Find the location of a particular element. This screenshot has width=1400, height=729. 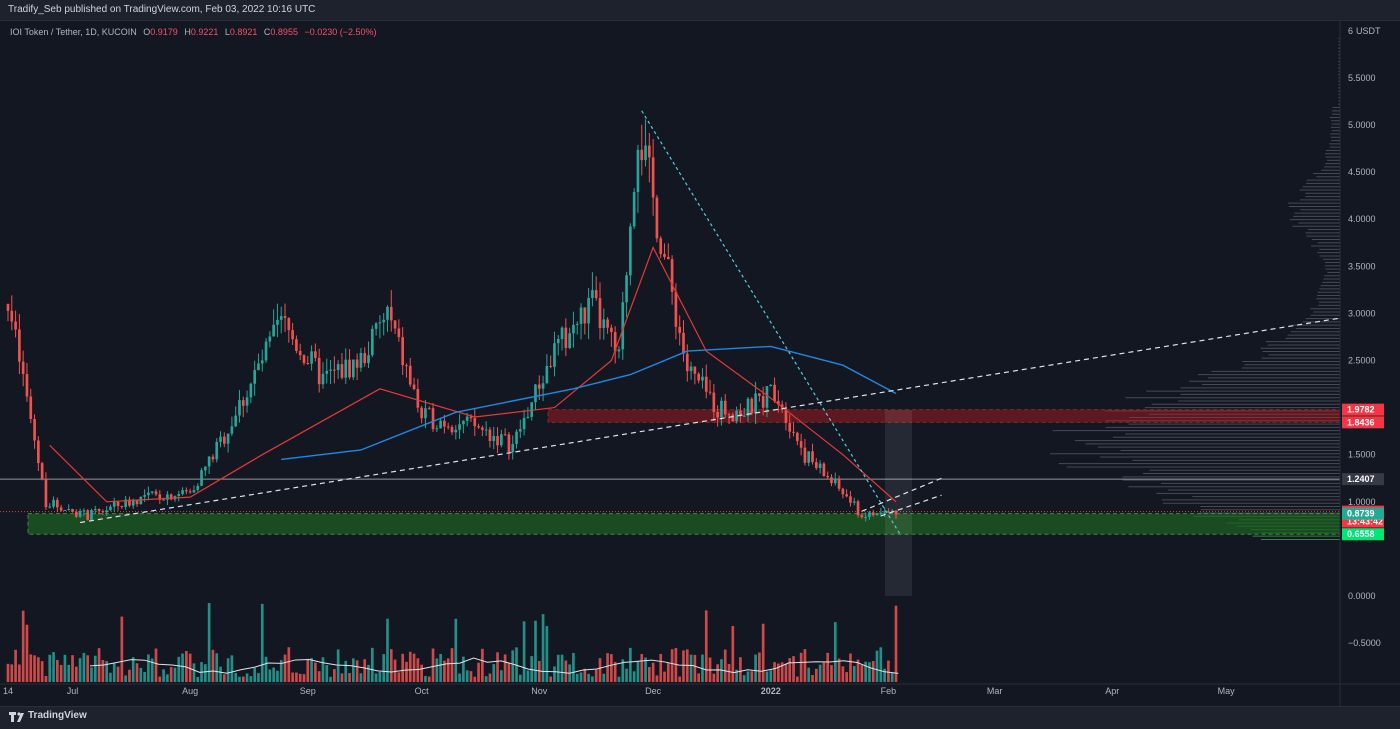

time-axis-tick: Dec is located at coordinates (653, 691).